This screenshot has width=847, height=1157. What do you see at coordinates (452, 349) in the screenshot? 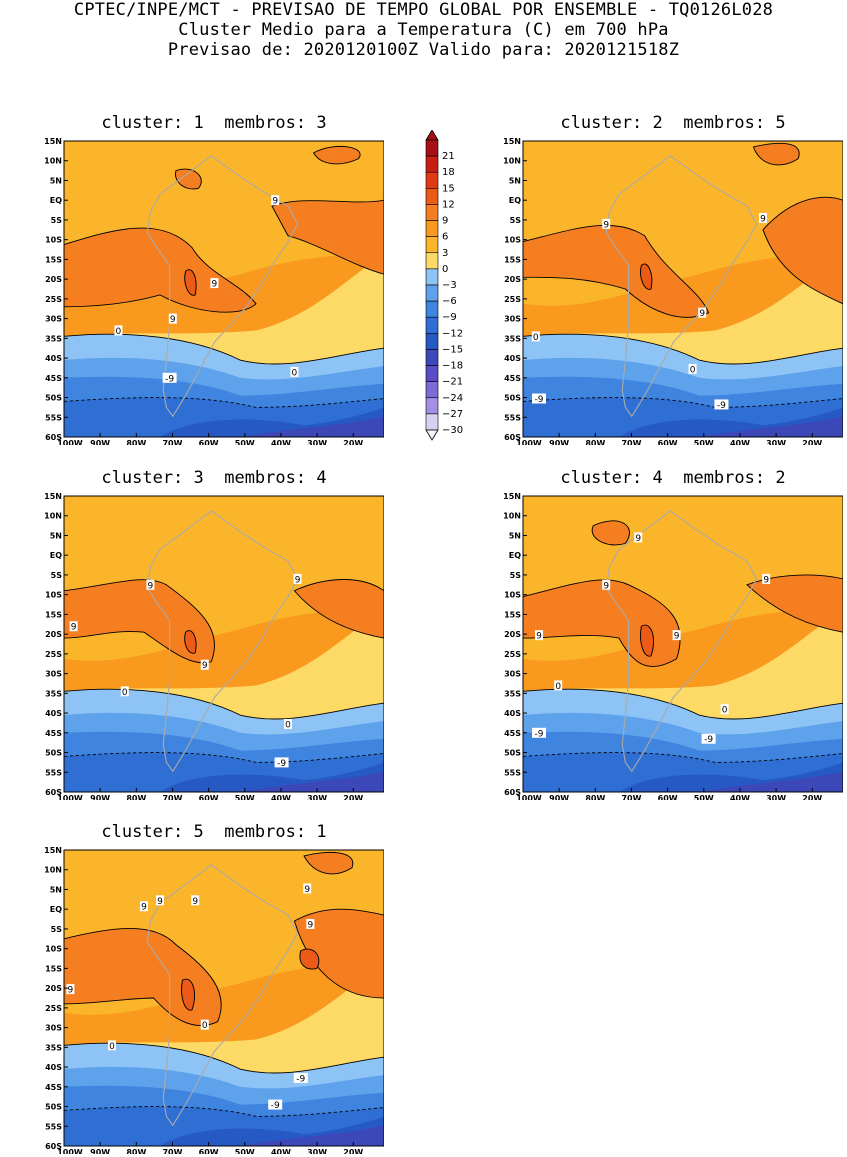
I see `colorbar-label: −15` at bounding box center [452, 349].